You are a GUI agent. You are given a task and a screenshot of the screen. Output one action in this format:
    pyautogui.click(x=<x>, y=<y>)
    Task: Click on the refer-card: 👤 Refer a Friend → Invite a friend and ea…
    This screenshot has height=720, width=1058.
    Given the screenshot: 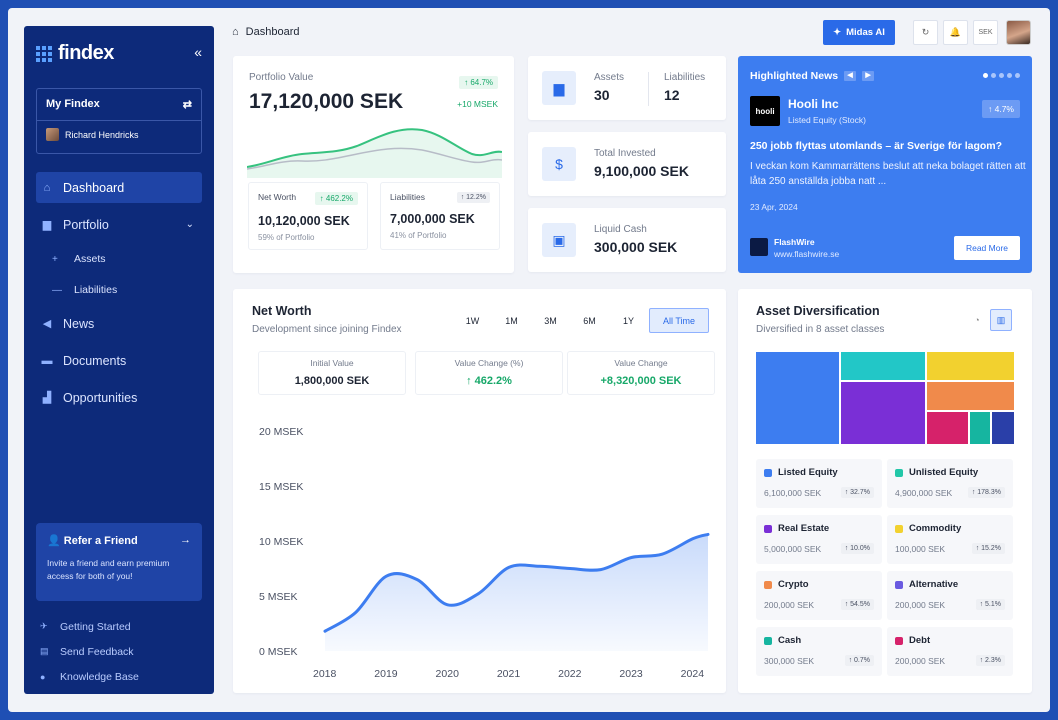 What is the action you would take?
    pyautogui.click(x=119, y=562)
    